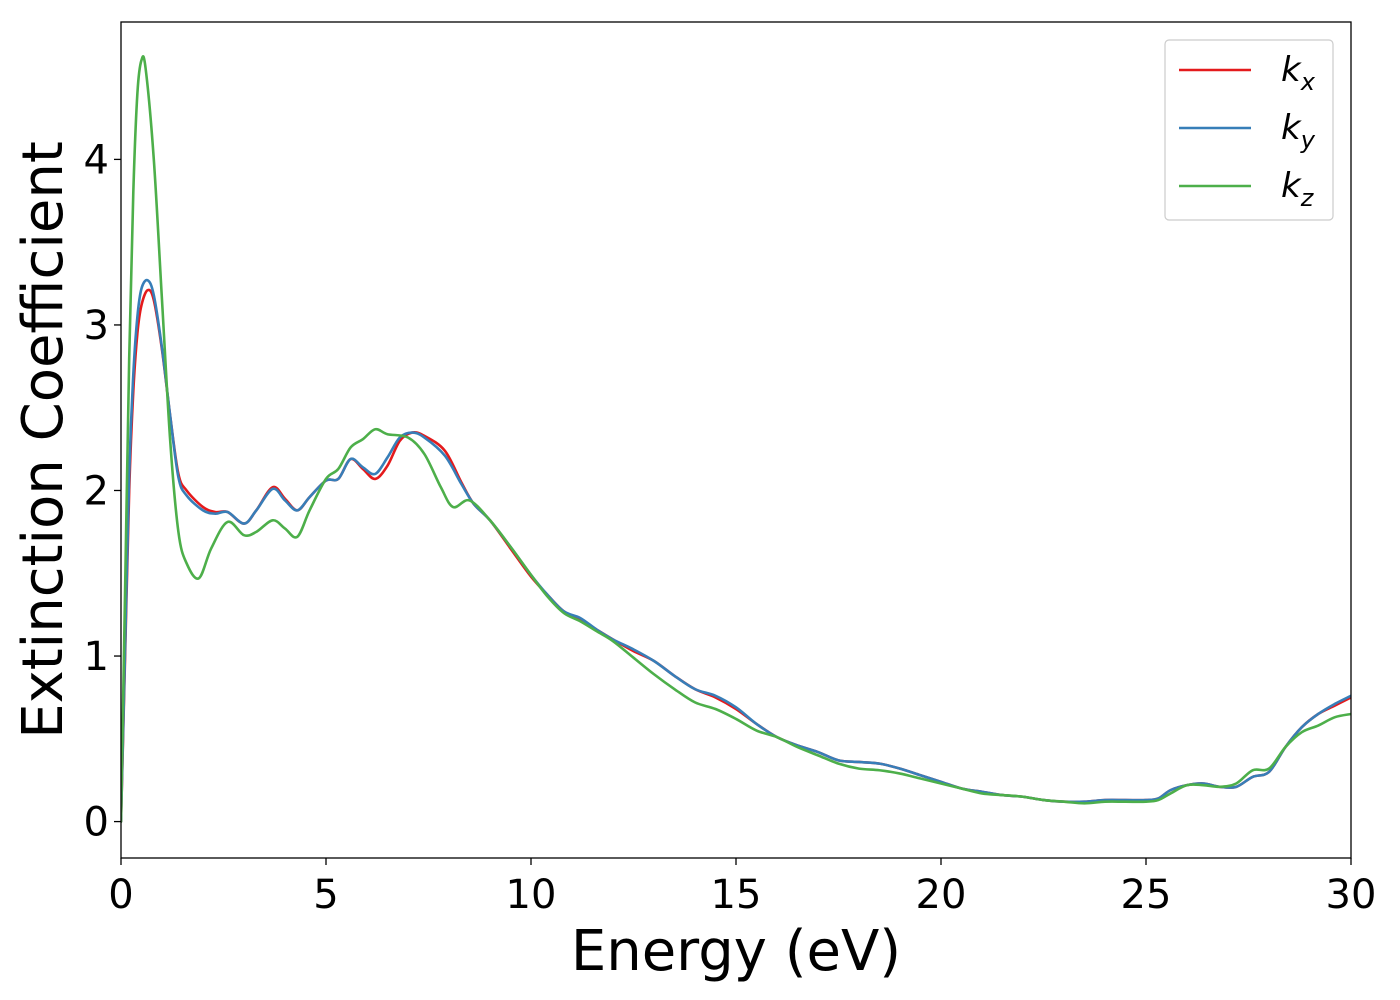 The width and height of the screenshot is (1400, 1000). What do you see at coordinates (96, 823) in the screenshot?
I see `y-tick-label: 0` at bounding box center [96, 823].